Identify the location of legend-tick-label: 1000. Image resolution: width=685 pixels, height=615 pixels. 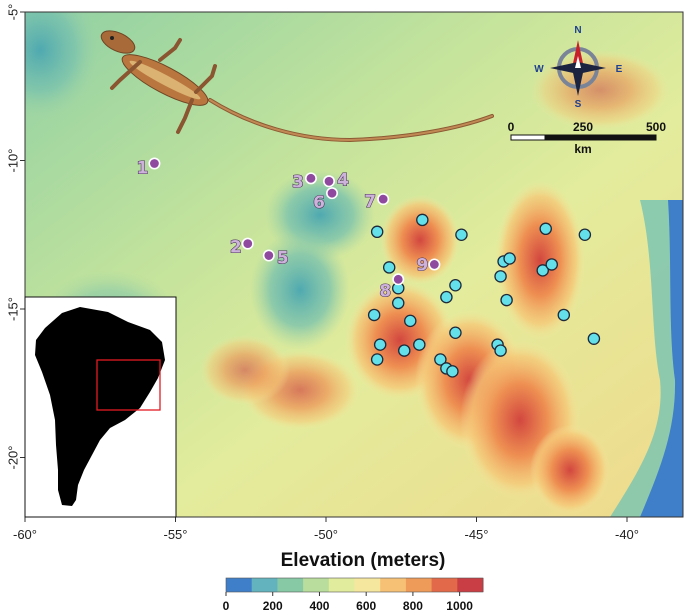
(459, 606).